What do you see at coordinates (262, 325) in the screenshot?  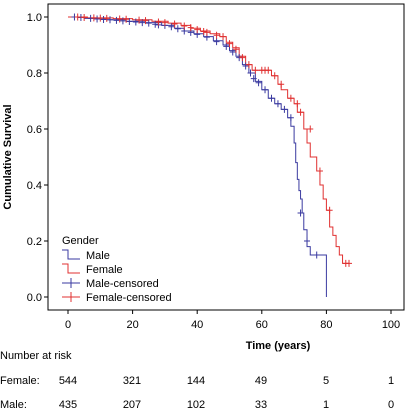 I see `x-tick-label: 60` at bounding box center [262, 325].